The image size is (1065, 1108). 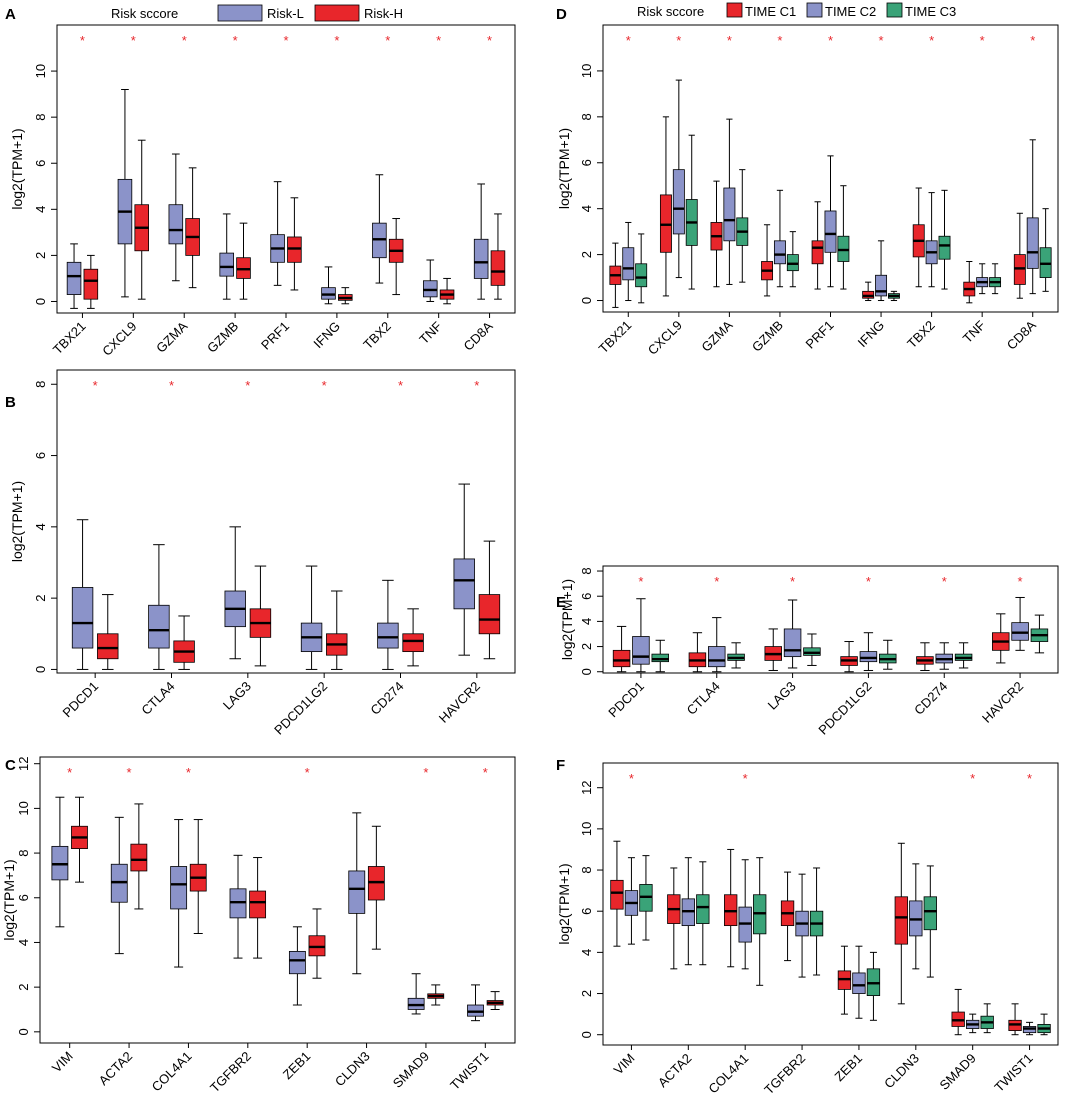 What do you see at coordinates (297, 1066) in the screenshot?
I see `category-label: ZEB1` at bounding box center [297, 1066].